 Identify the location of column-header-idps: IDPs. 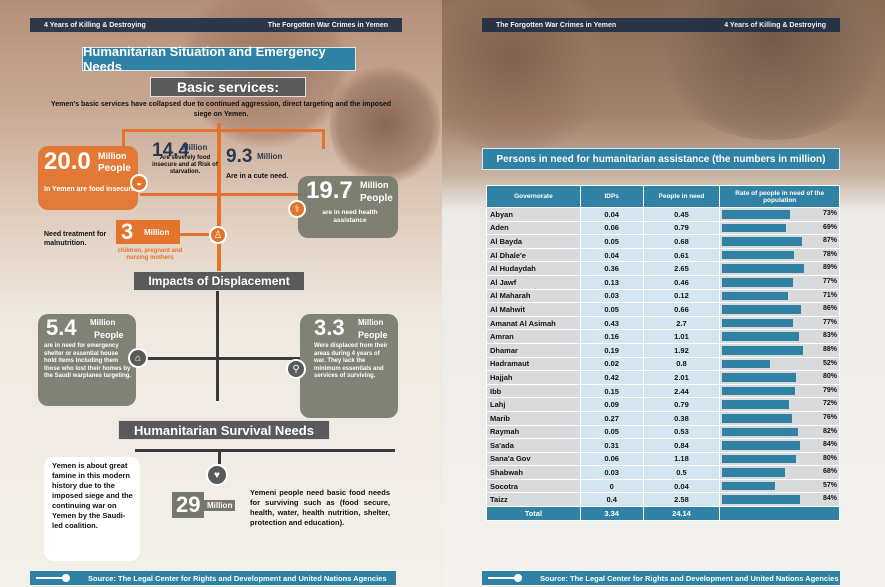
(611, 196).